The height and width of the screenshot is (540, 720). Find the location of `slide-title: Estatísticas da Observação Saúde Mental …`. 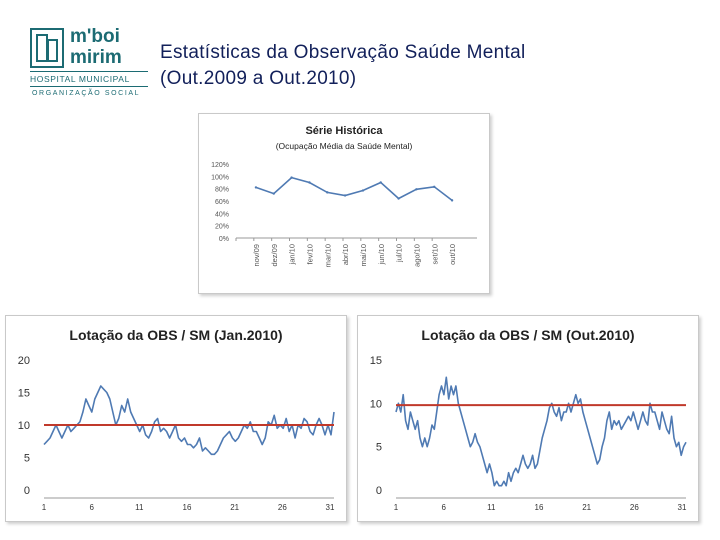

slide-title: Estatísticas da Observação Saúde Mental … is located at coordinates (343, 66).